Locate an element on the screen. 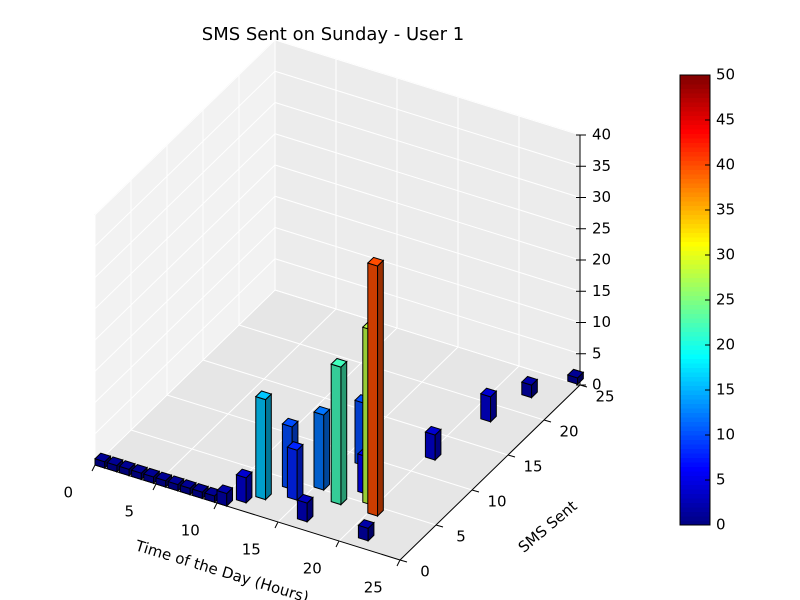 This screenshot has height=600, width=800. y-tick-label: 5 is located at coordinates (461, 537).